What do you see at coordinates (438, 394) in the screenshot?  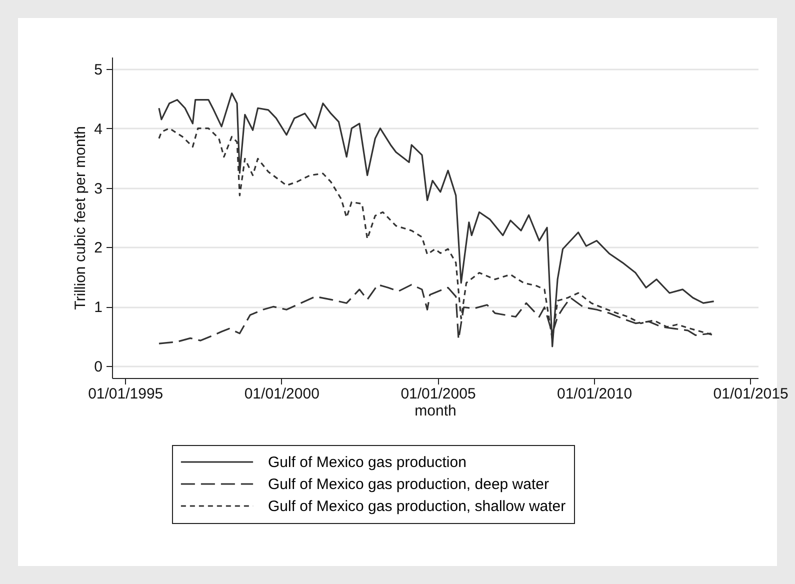 I see `x-tick-label: 01/01/2005` at bounding box center [438, 394].